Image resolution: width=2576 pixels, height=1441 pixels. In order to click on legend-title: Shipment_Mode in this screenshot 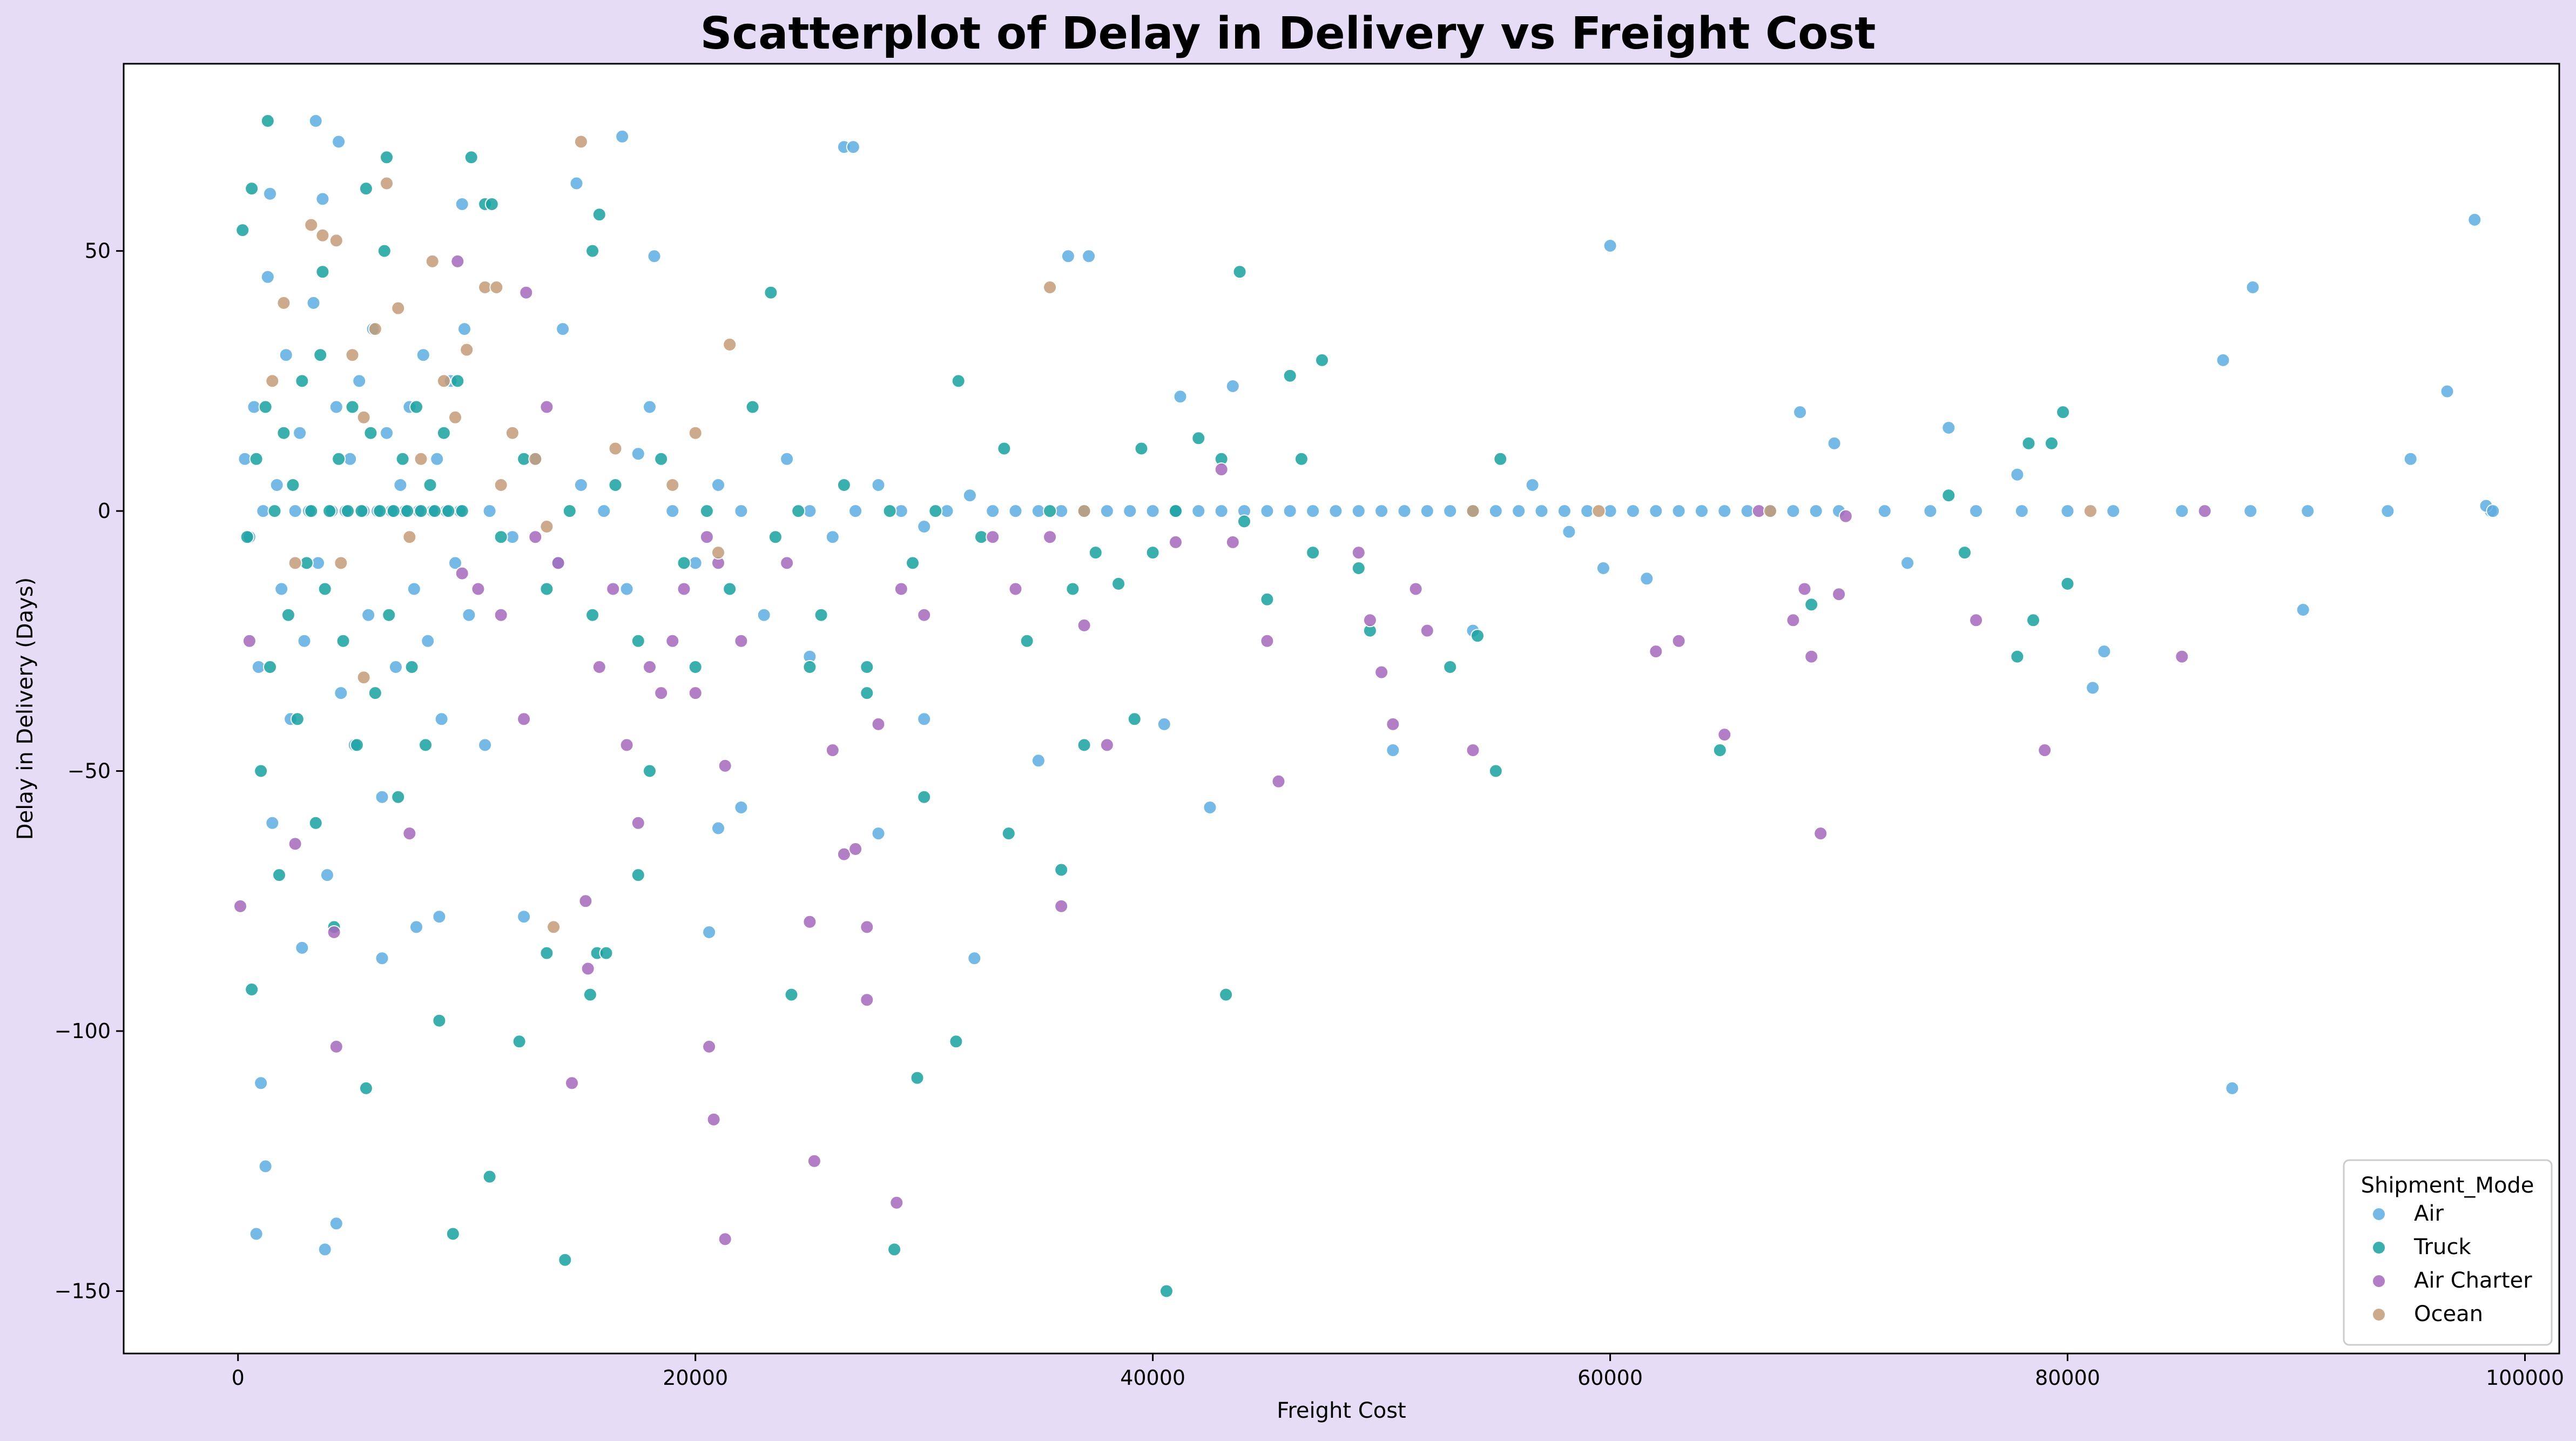, I will do `click(2447, 1185)`.